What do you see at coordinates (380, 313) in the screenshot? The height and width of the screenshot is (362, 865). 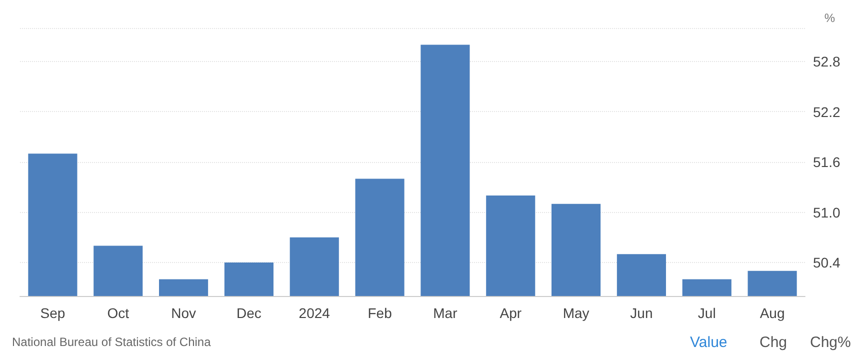 I see `x-tick-label: Feb` at bounding box center [380, 313].